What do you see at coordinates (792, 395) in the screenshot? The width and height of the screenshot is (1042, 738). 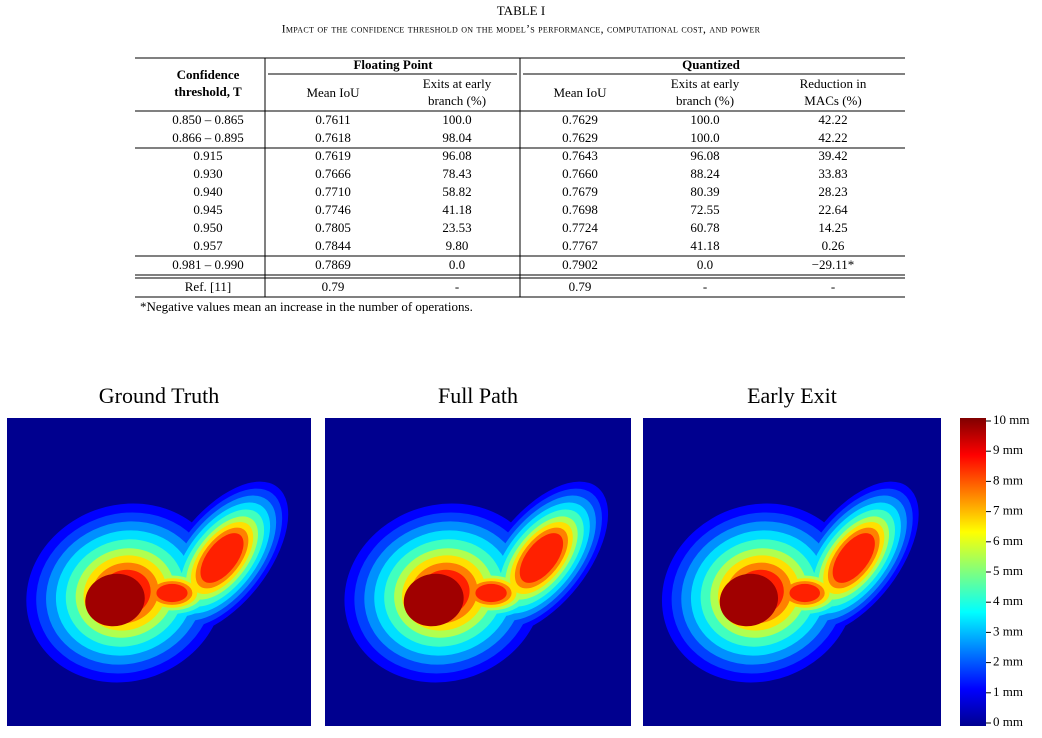 I see `panel-title: Early Exit` at bounding box center [792, 395].